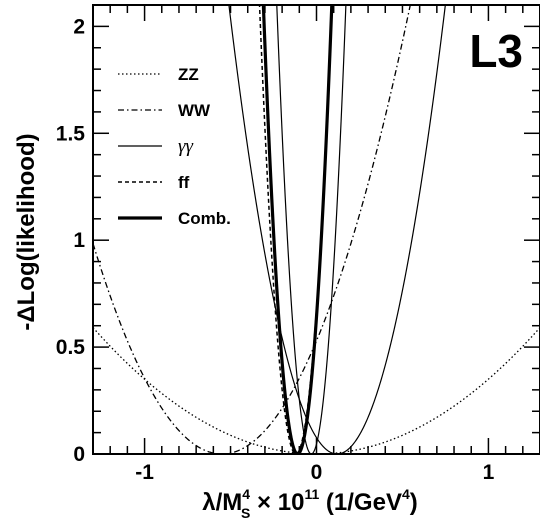  Describe the element at coordinates (246, 494) in the screenshot. I see `x-axis-title-sup: 4` at that location.